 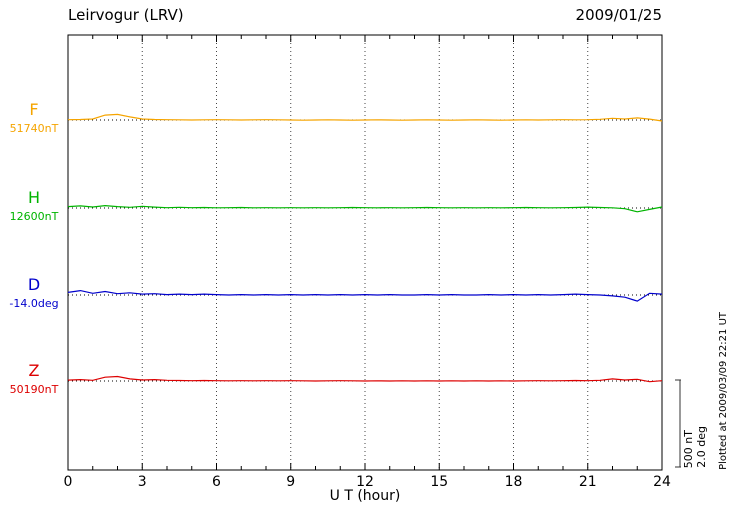 I want to click on trace-H, so click(x=365, y=208).